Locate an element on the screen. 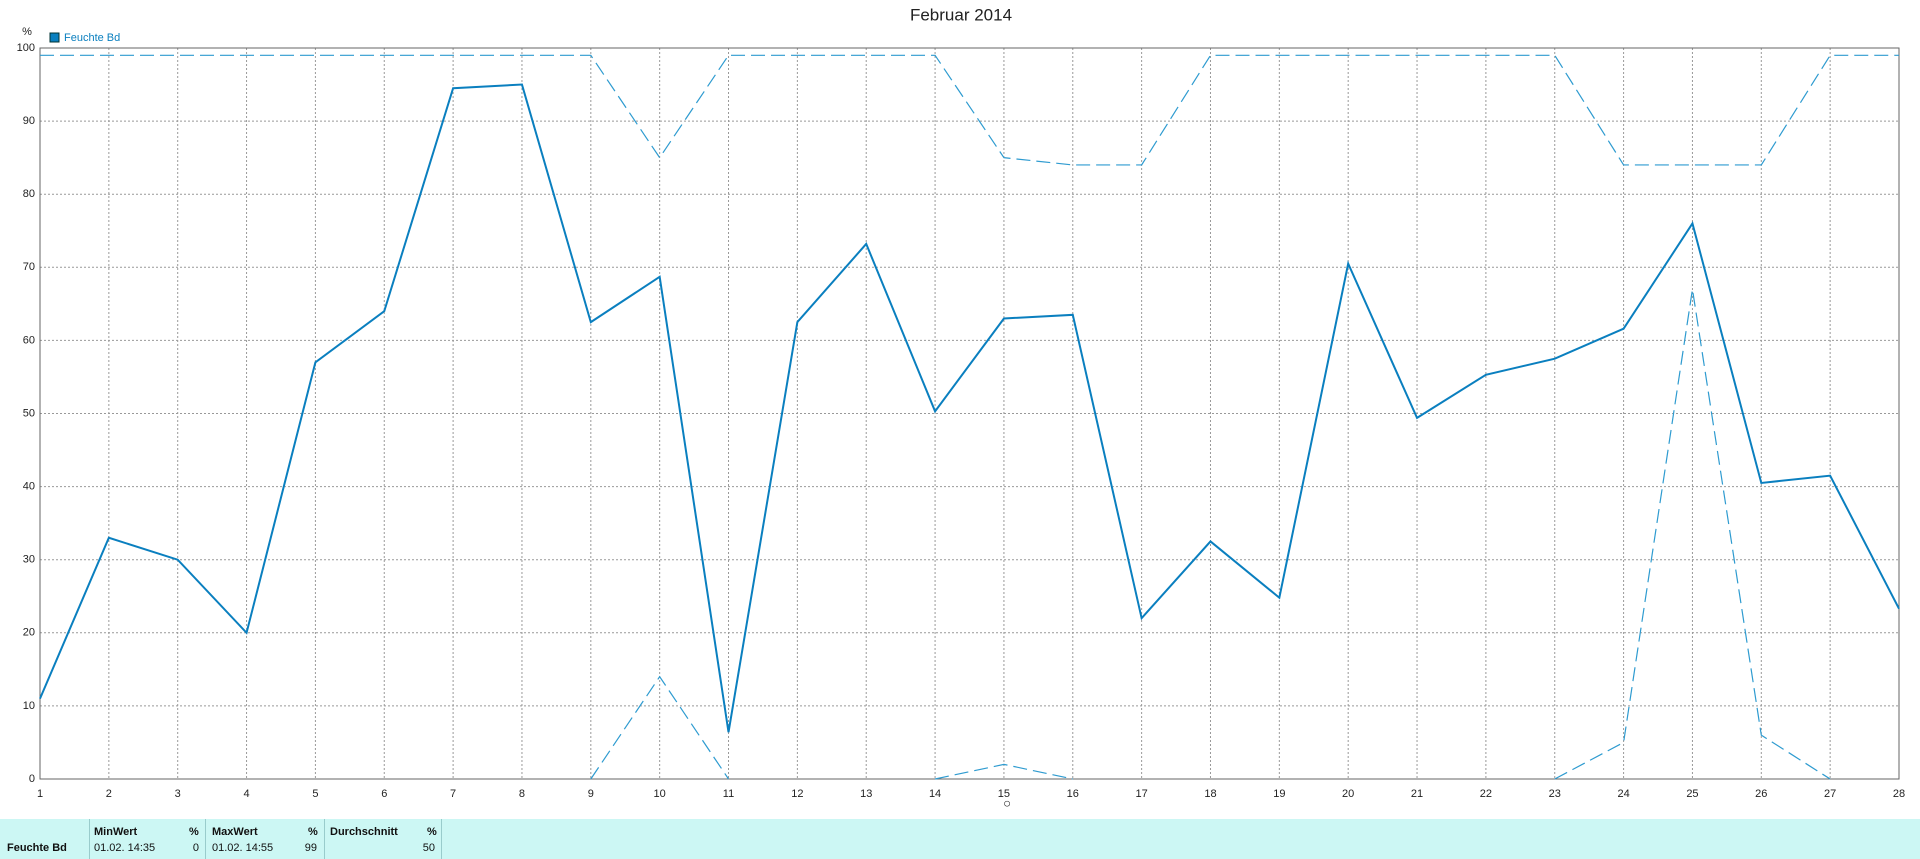  x-tick-label: 18 is located at coordinates (1210, 794).